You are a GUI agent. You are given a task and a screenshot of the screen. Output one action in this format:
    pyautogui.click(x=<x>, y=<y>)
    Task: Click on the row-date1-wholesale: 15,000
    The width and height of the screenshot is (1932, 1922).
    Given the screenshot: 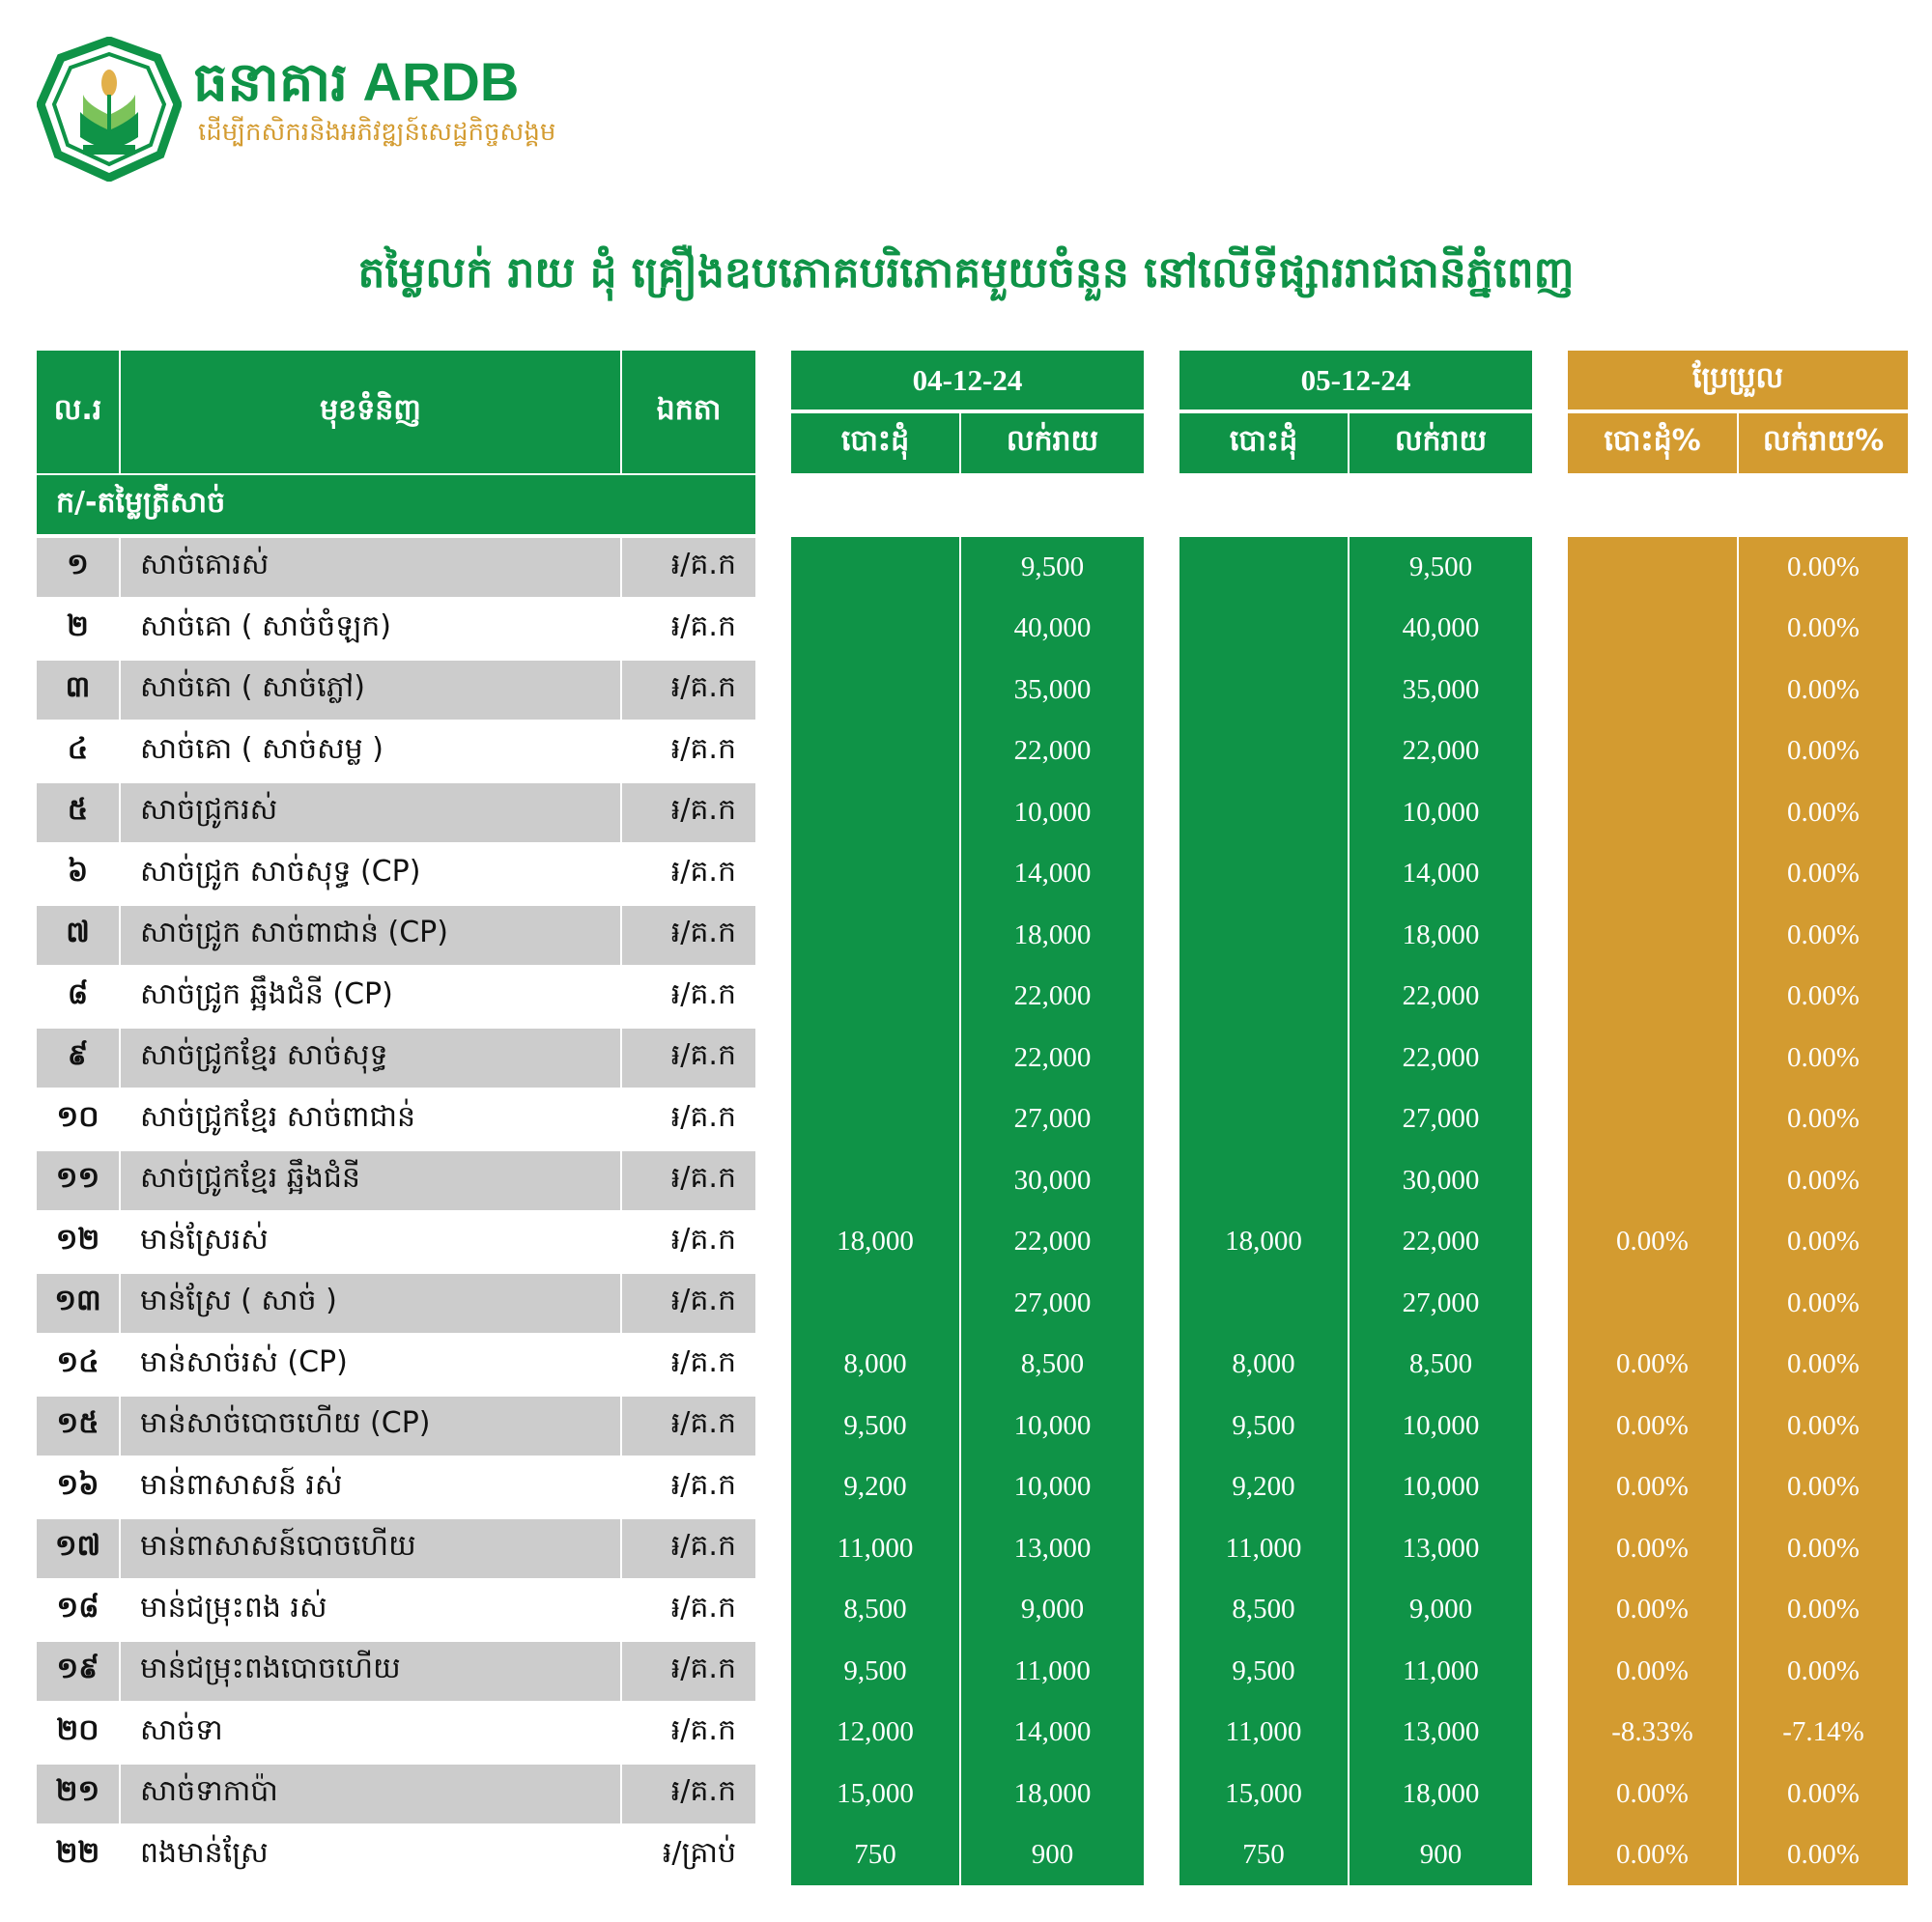 What is the action you would take?
    pyautogui.click(x=875, y=1793)
    